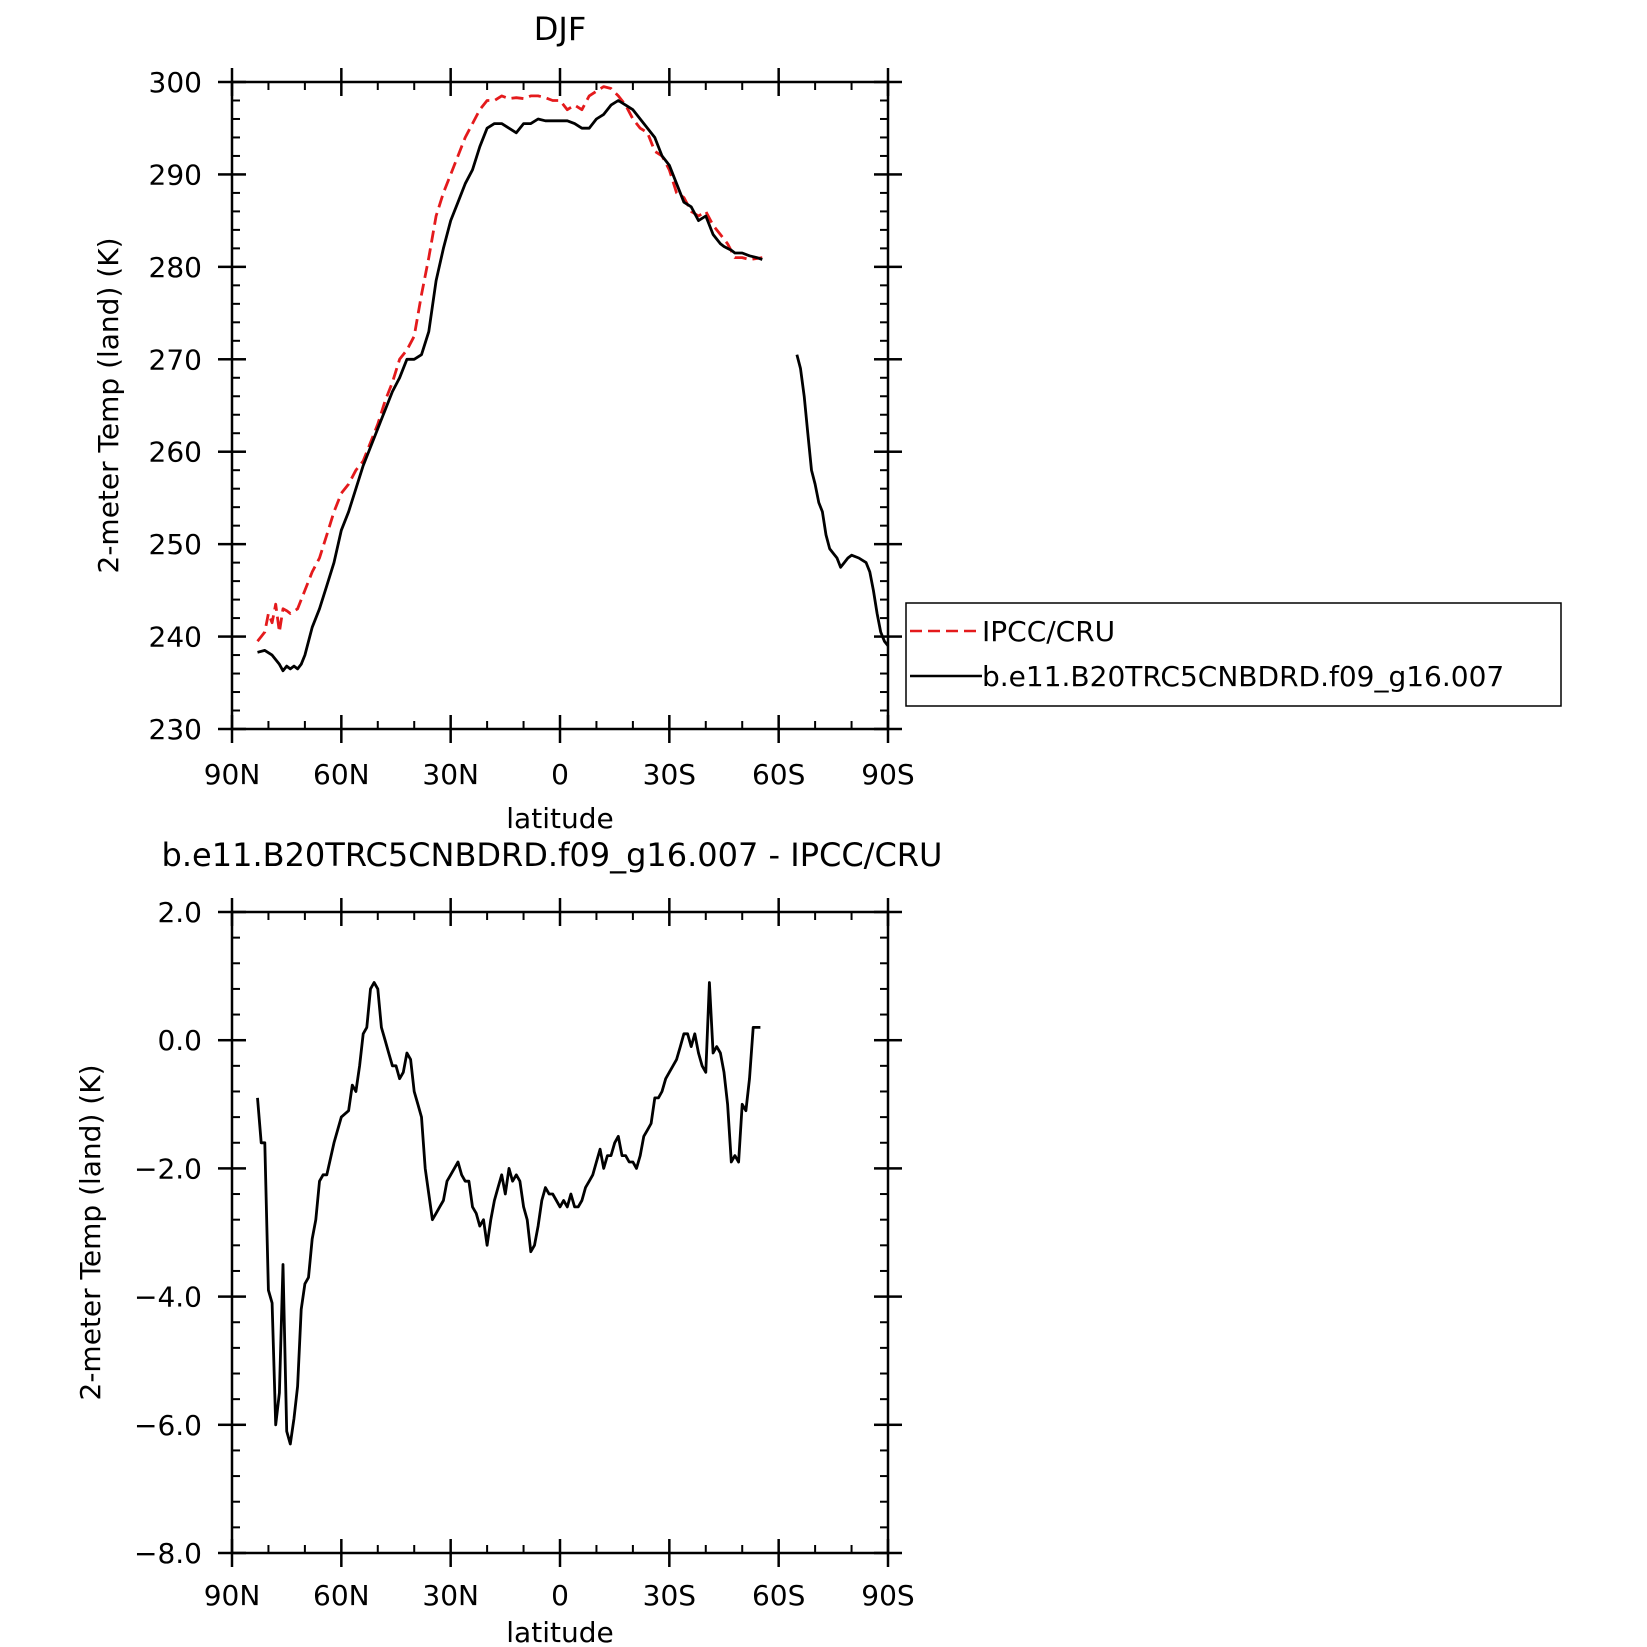 The width and height of the screenshot is (1647, 1647). Describe the element at coordinates (560, 29) in the screenshot. I see `top-panel-title: DJF` at that location.